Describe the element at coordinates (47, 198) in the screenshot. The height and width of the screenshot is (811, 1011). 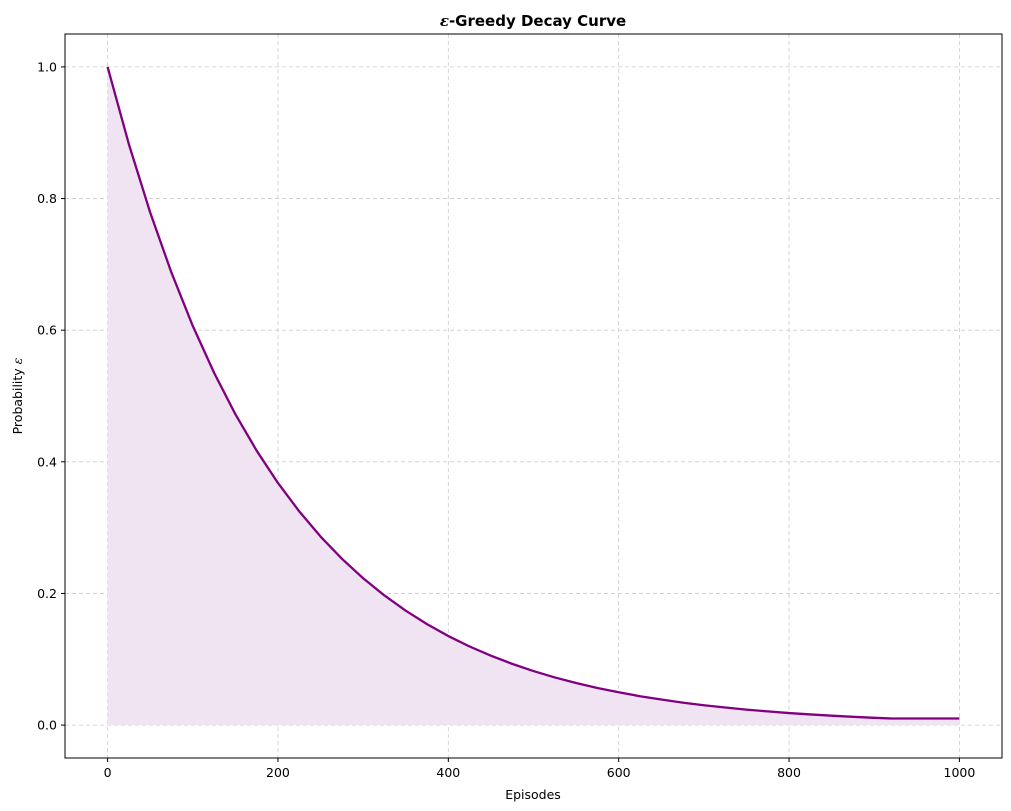
I see `y-tick-label: 0.8` at that location.